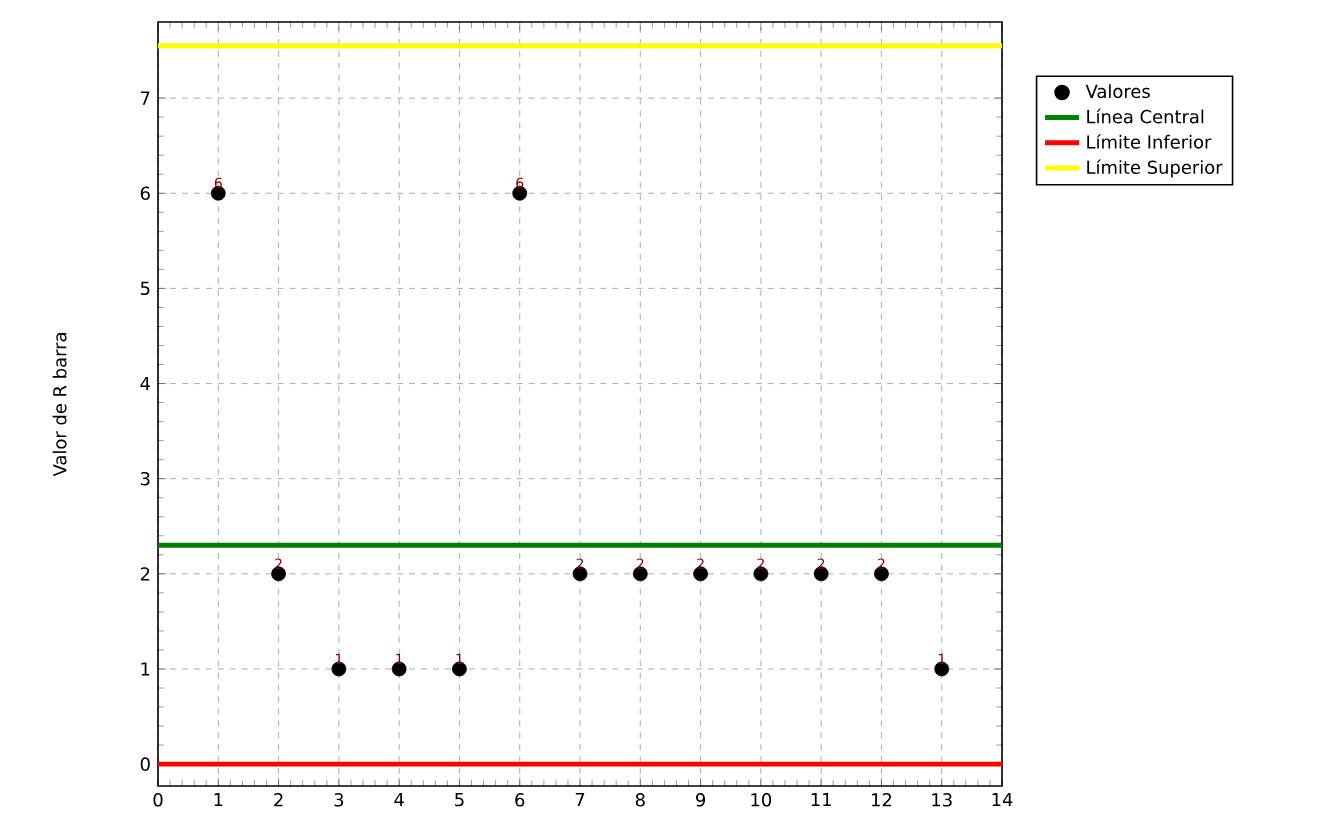  What do you see at coordinates (701, 800) in the screenshot?
I see `x-tick-label: 9` at bounding box center [701, 800].